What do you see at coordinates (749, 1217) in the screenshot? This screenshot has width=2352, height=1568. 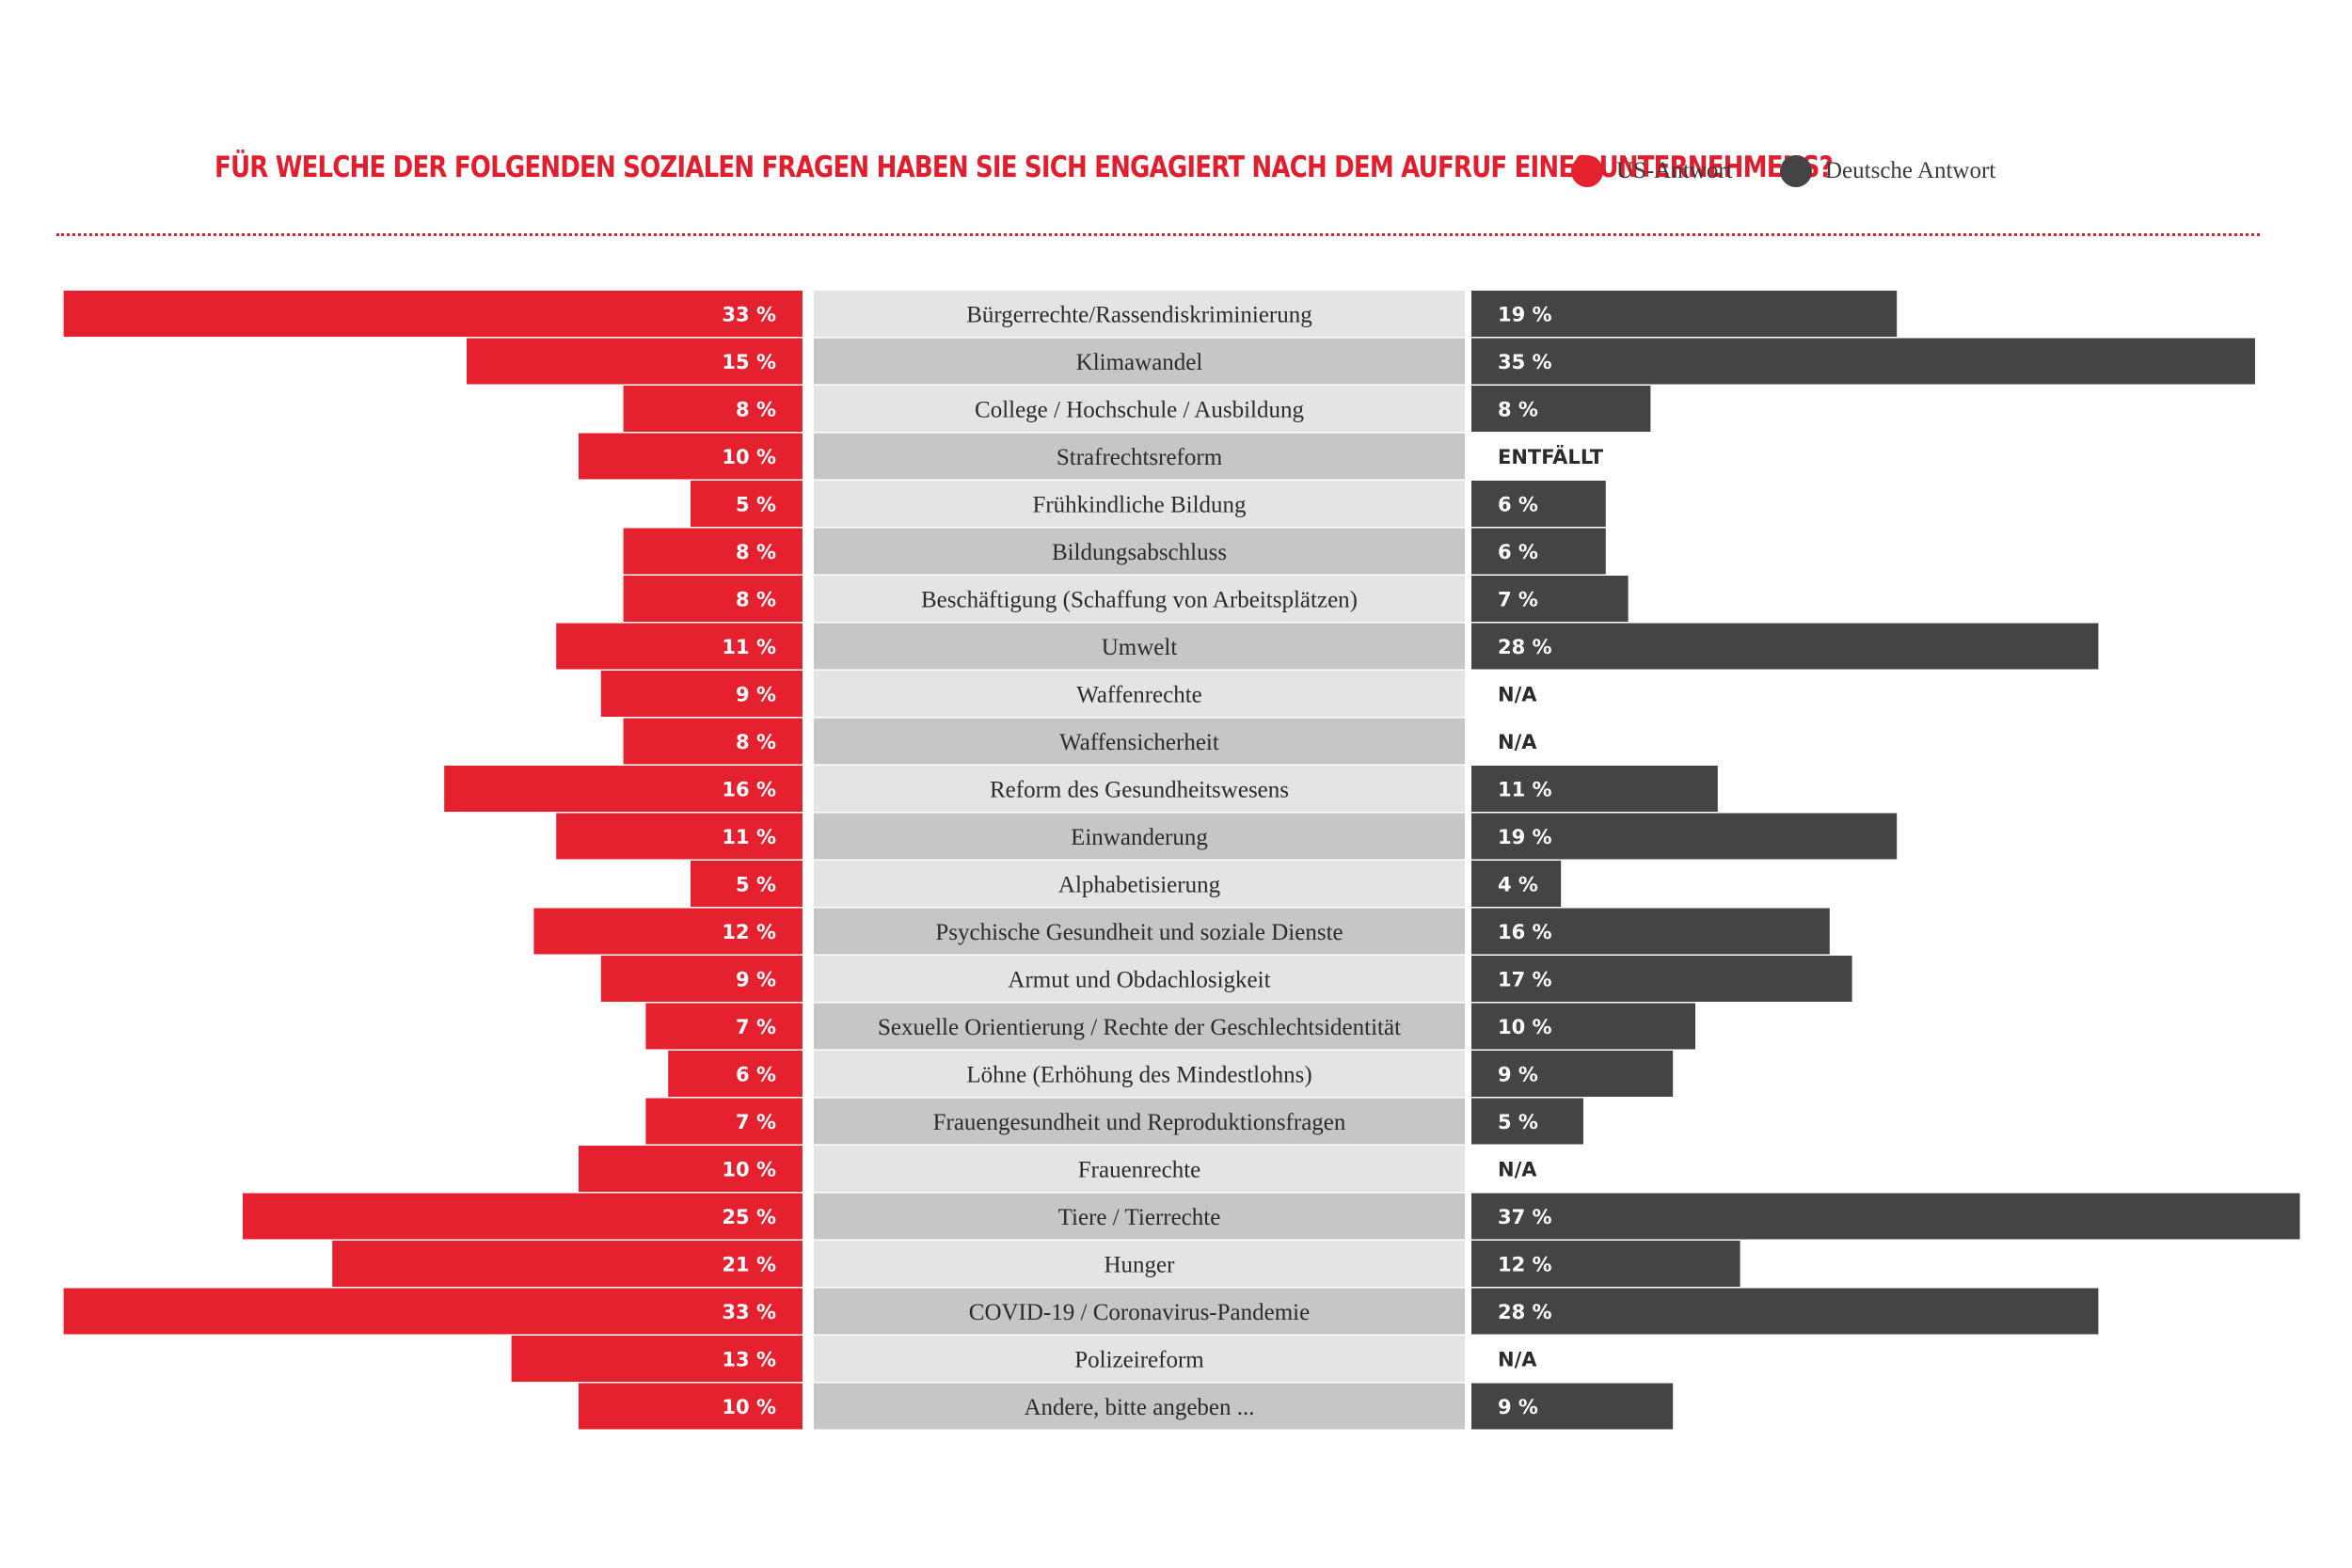 I see `us-value-label: 25 %` at bounding box center [749, 1217].